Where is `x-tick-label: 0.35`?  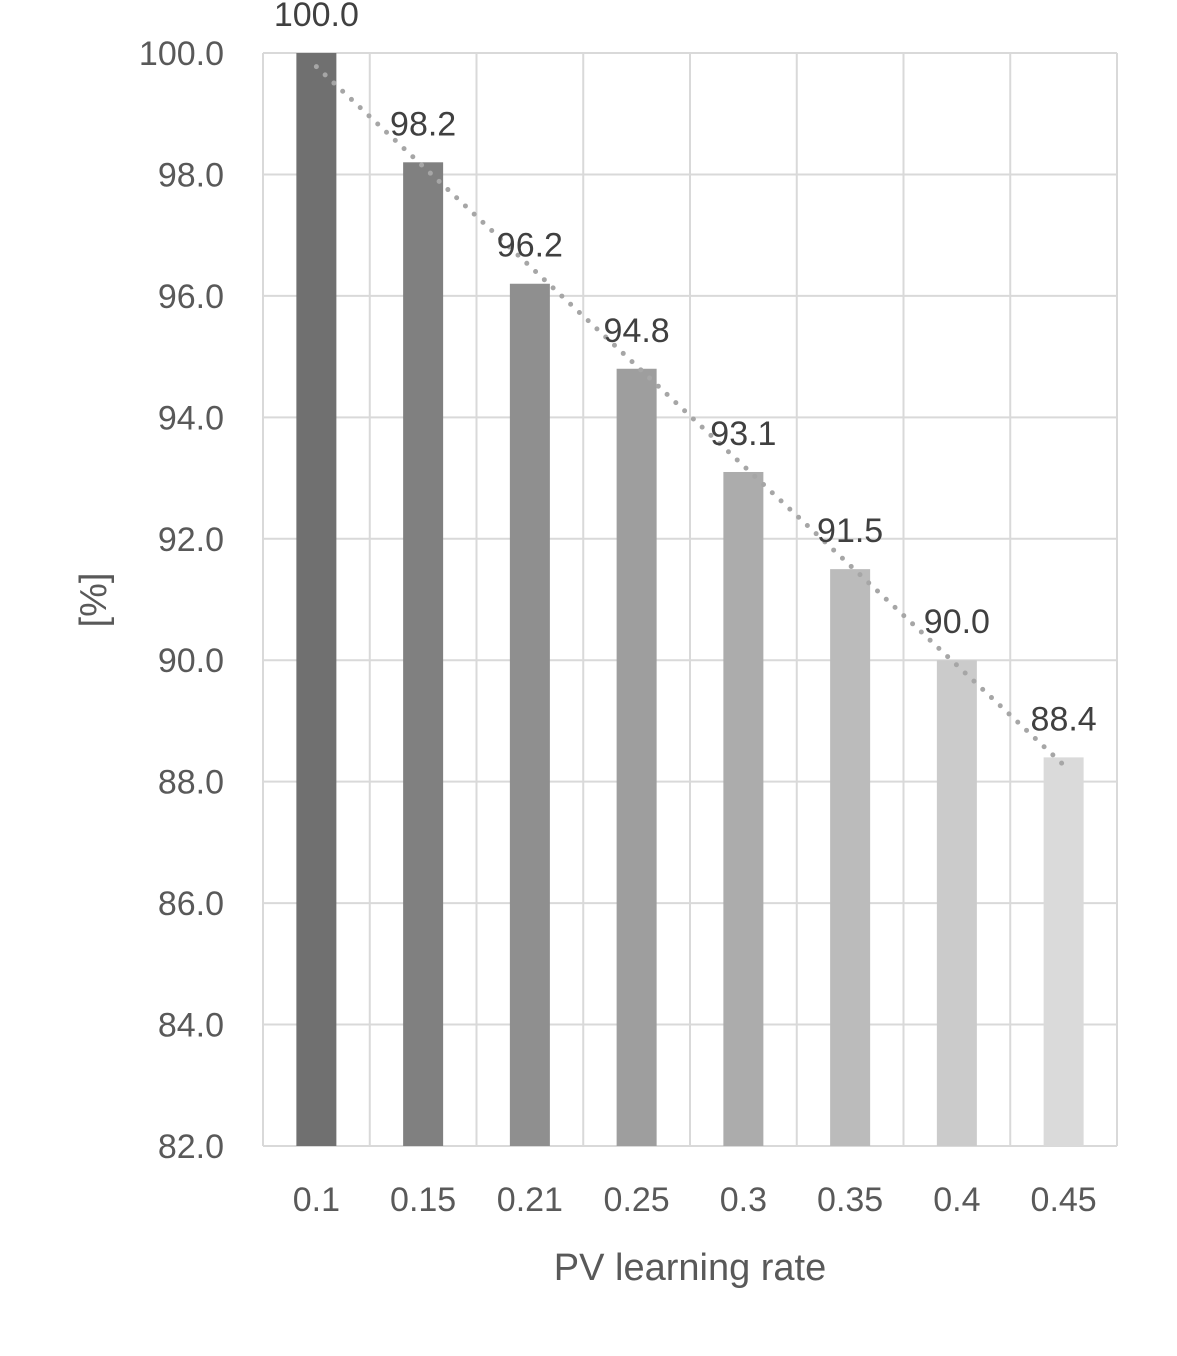 x-tick-label: 0.35 is located at coordinates (850, 1200).